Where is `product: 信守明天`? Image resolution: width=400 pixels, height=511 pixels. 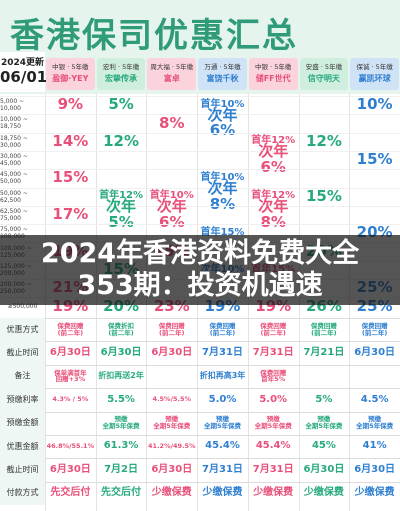 product: 信守明天 is located at coordinates (323, 78).